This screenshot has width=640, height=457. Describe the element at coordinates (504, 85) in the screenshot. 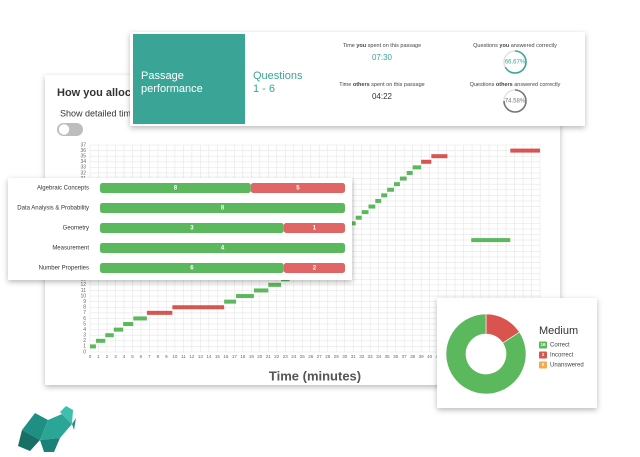

I see `stat-label-part: others` at that location.